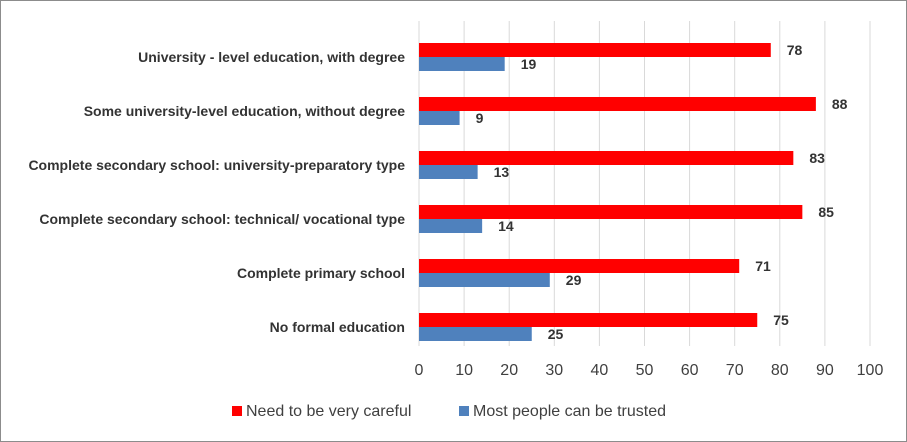 The height and width of the screenshot is (442, 907). Describe the element at coordinates (763, 266) in the screenshot. I see `data-label: 71` at that location.